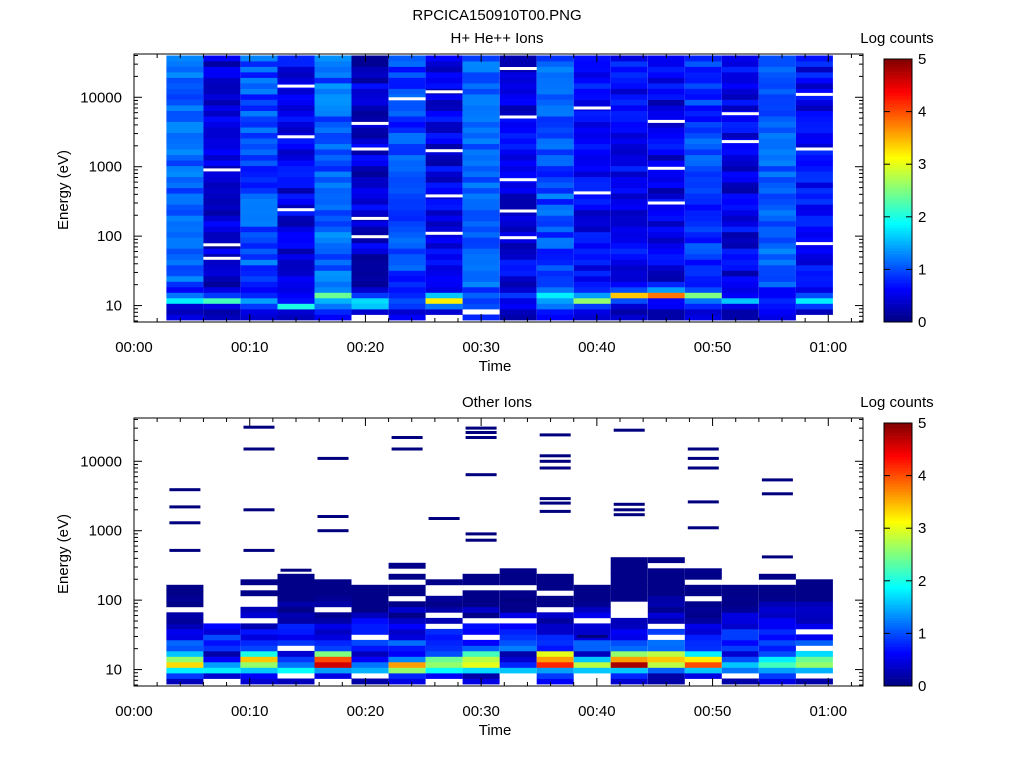  I want to click on figure-title: RPCICA150910T00.PNG, so click(496, 15).